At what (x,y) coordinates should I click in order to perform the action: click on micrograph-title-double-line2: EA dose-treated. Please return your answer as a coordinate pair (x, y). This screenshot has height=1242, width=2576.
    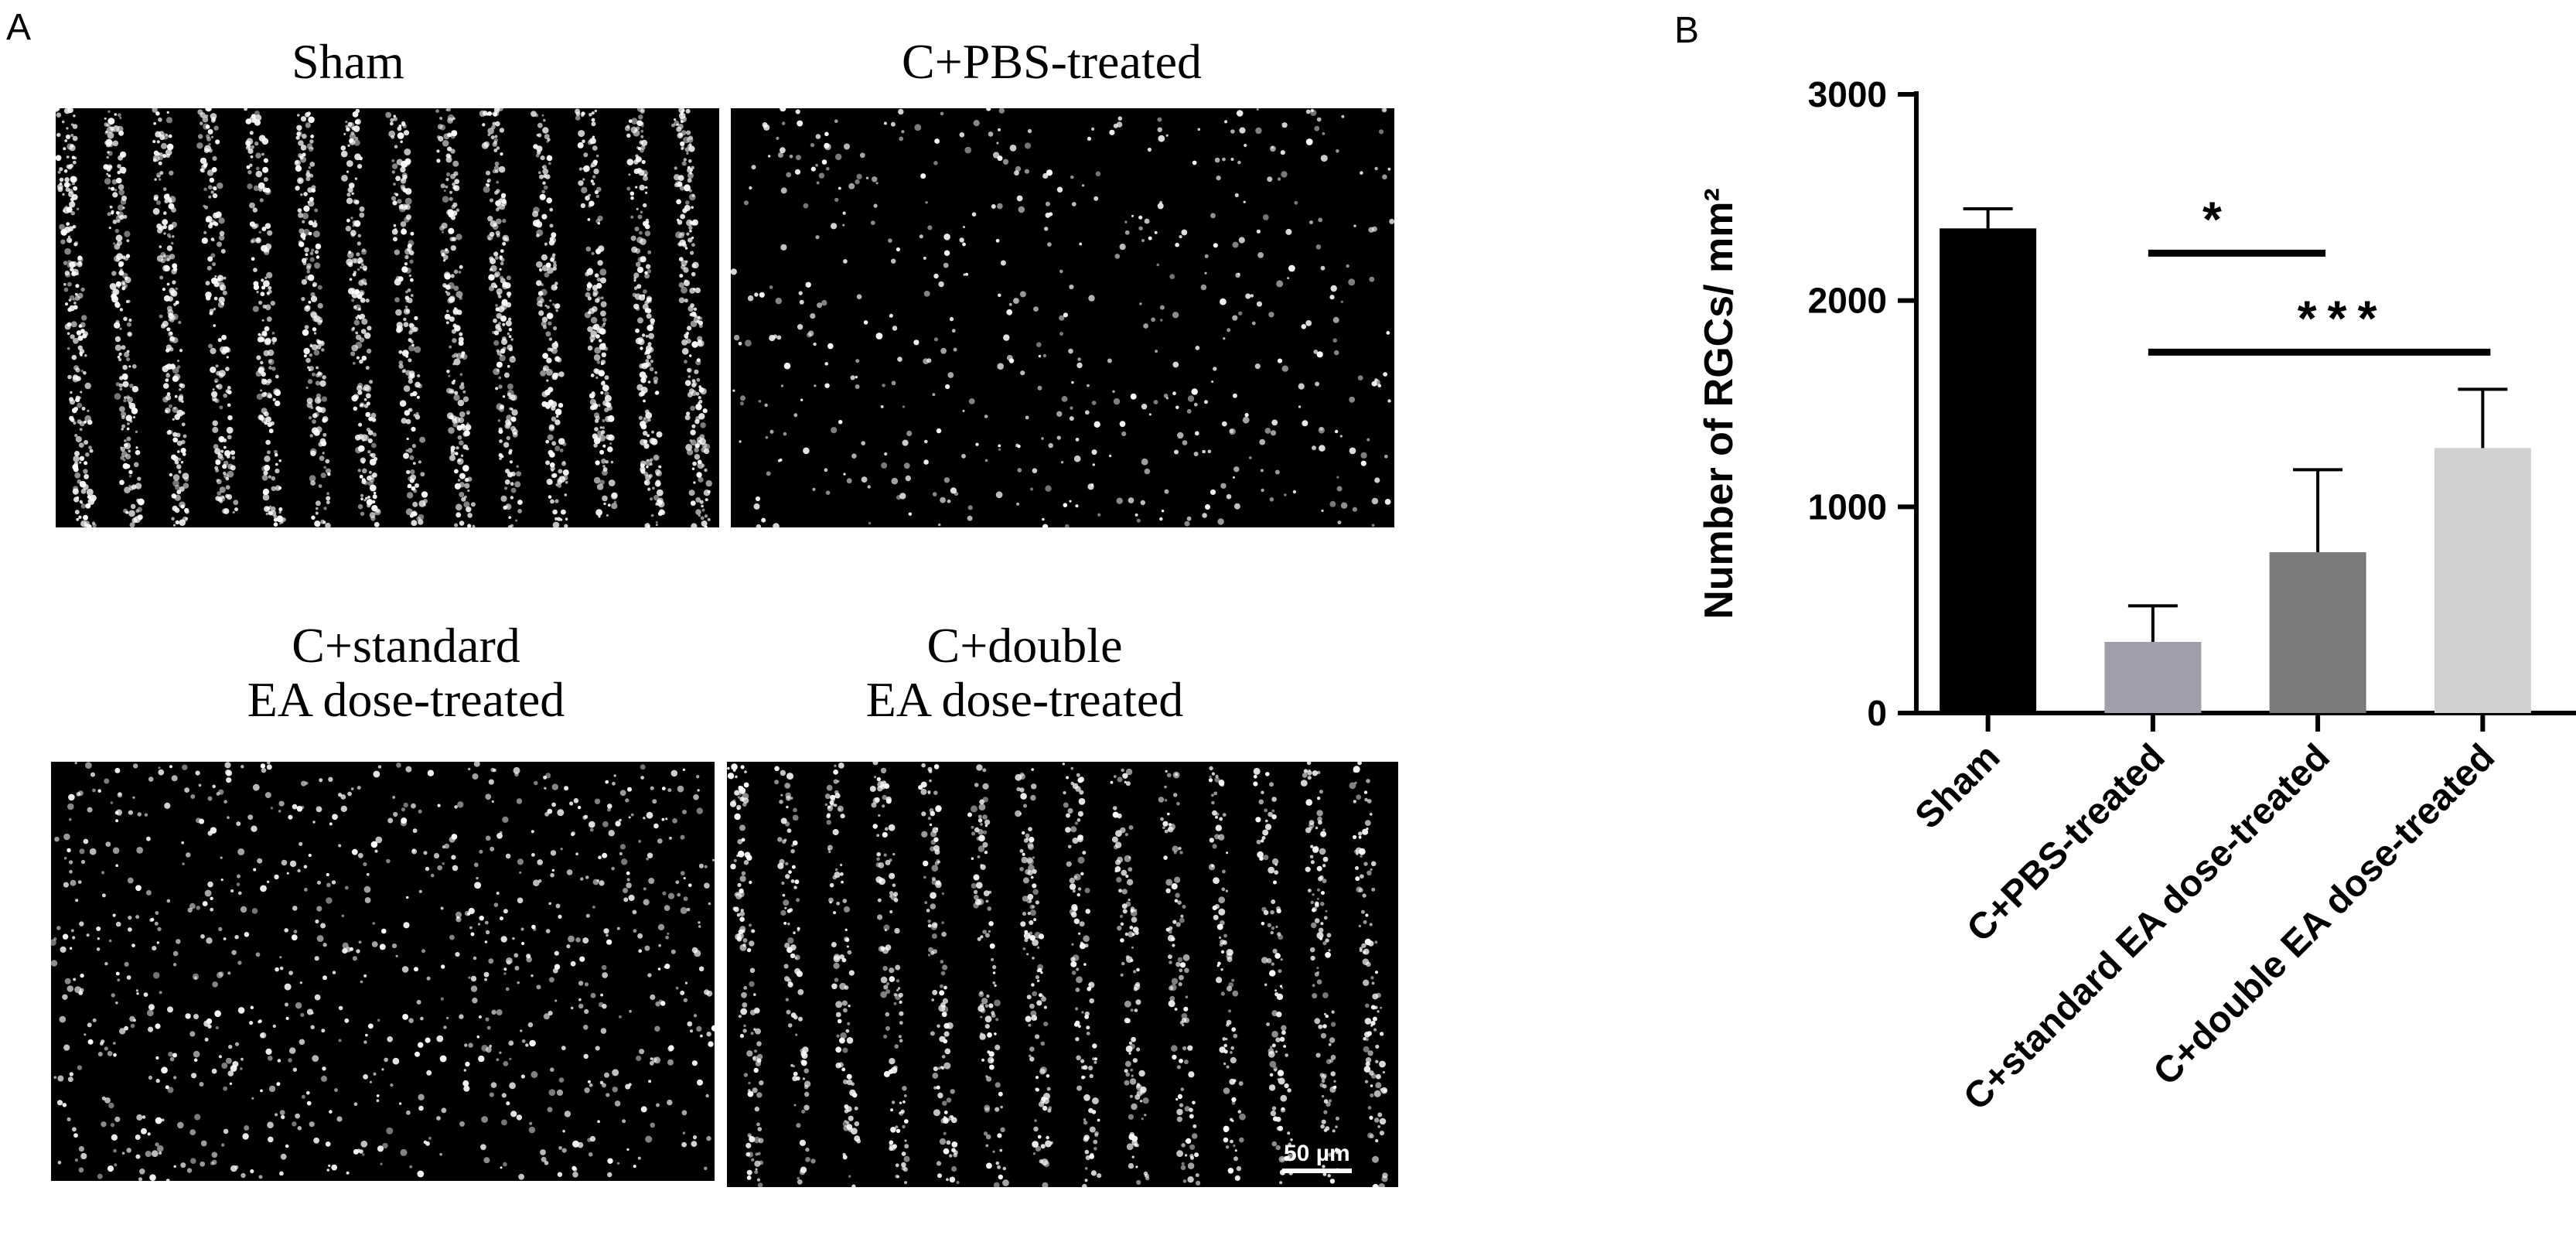
    Looking at the image, I should click on (1024, 700).